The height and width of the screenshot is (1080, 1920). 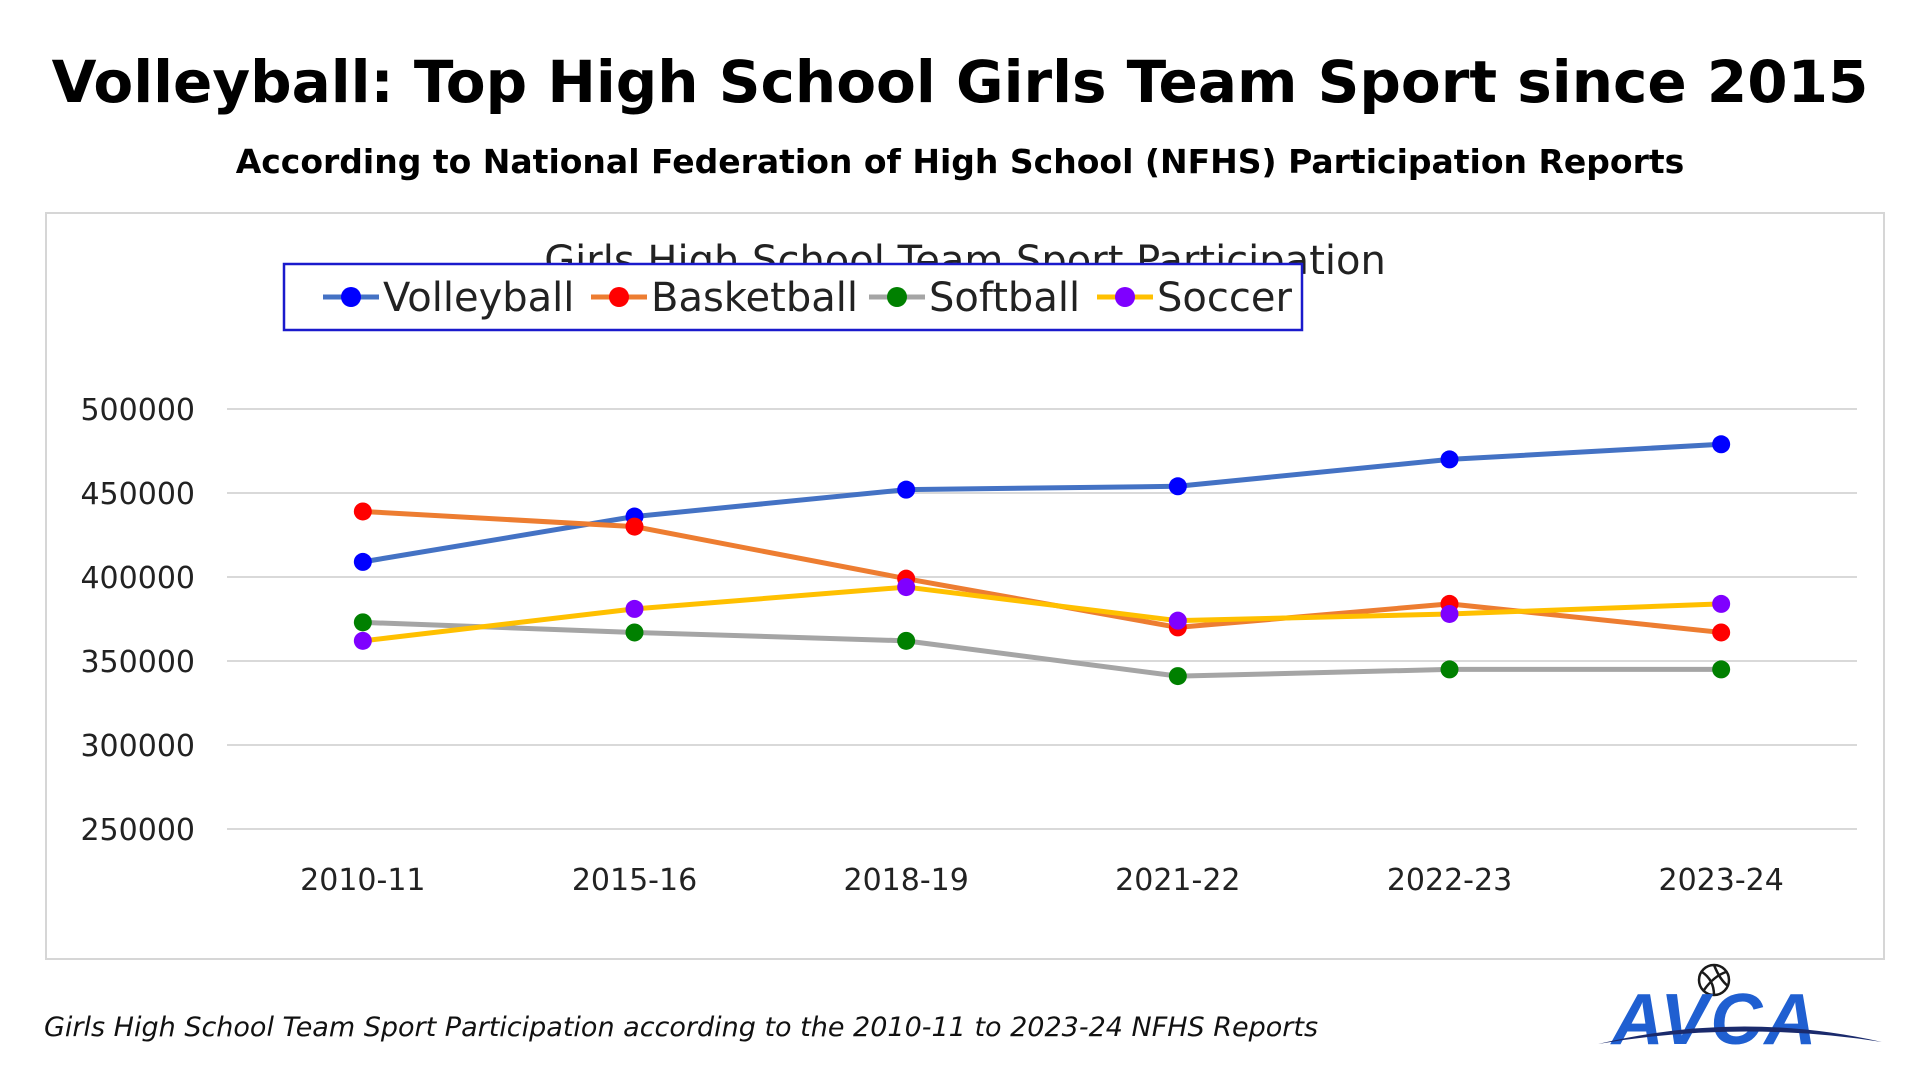 What do you see at coordinates (1740, 1035) in the screenshot?
I see `logo-swoosh` at bounding box center [1740, 1035].